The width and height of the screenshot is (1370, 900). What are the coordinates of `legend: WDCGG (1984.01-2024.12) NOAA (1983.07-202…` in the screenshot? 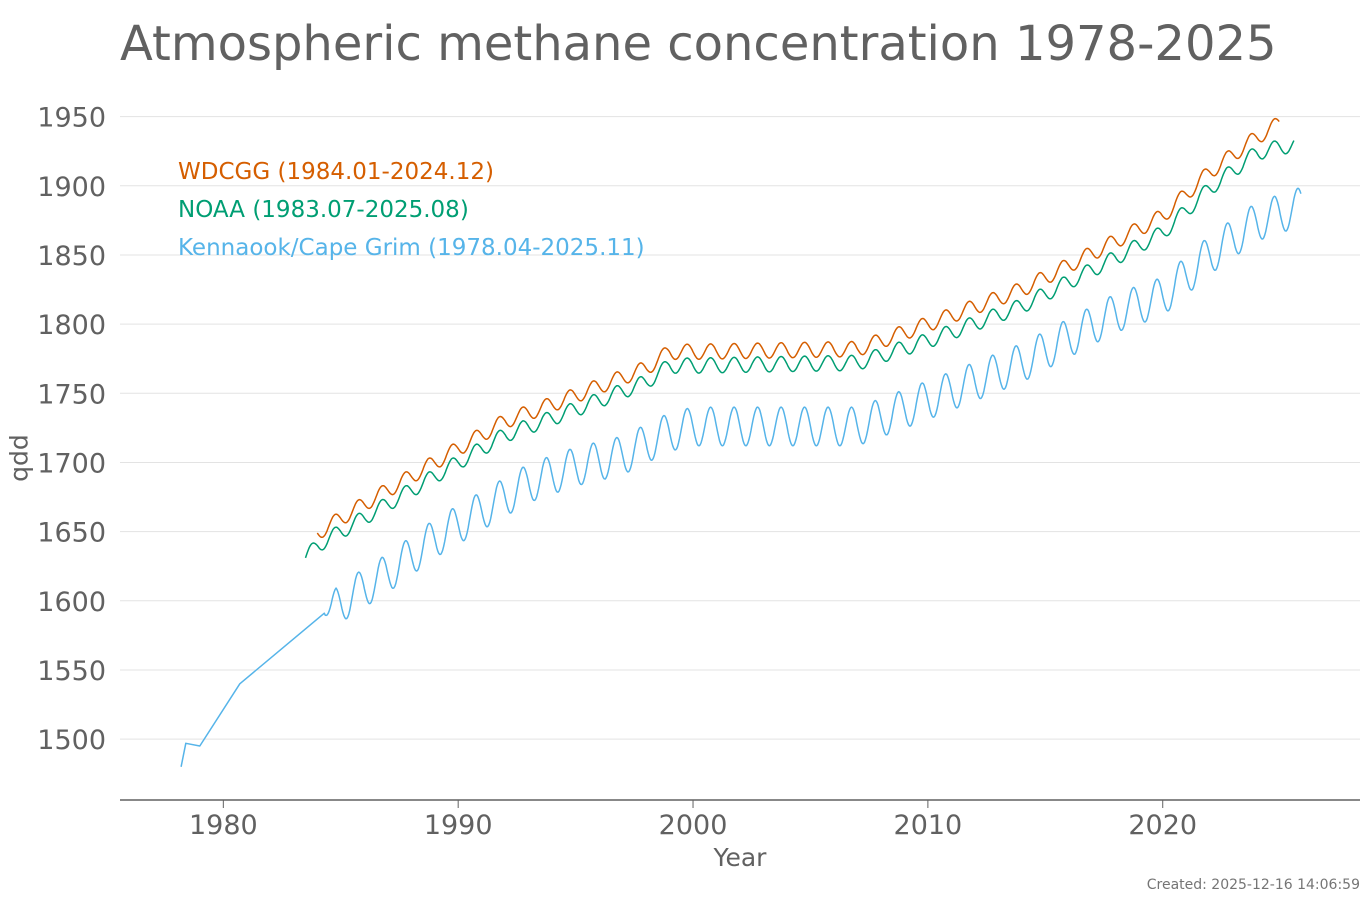 It's located at (411, 210).